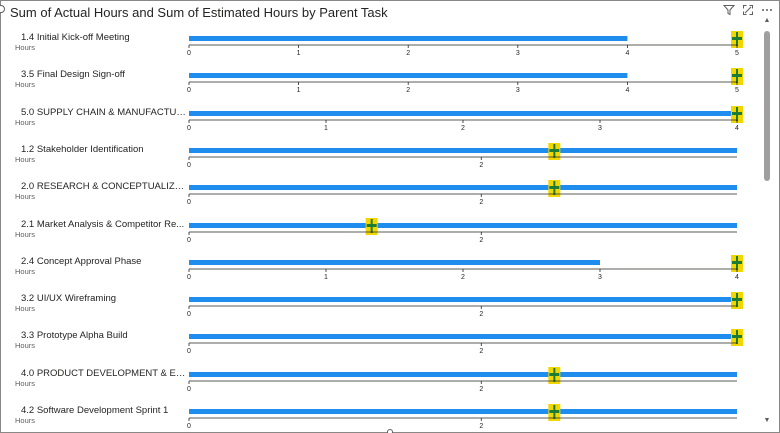 This screenshot has width=780, height=433. I want to click on scroll-thumb, so click(767, 106).